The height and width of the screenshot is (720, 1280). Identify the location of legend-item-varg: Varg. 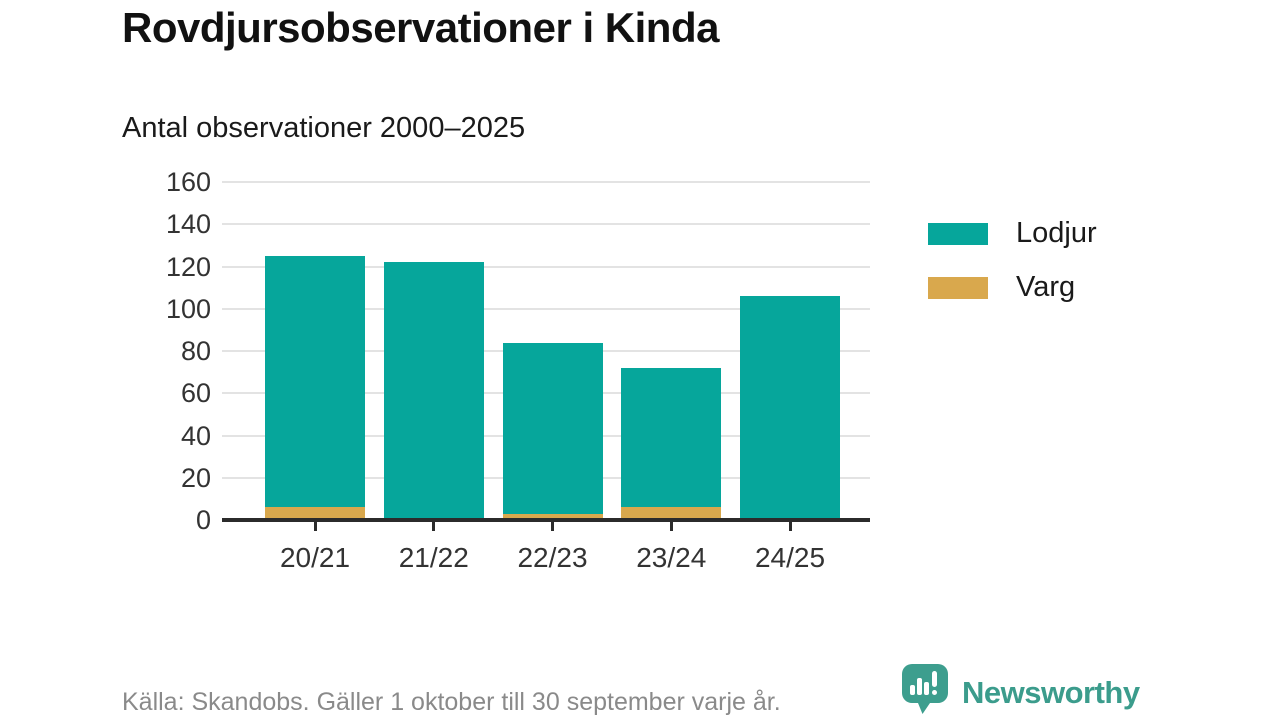
(1012, 287).